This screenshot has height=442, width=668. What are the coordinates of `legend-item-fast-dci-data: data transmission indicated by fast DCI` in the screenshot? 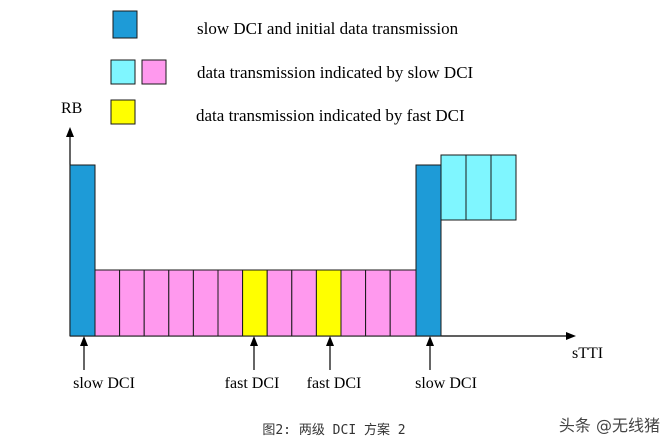 It's located at (287, 112).